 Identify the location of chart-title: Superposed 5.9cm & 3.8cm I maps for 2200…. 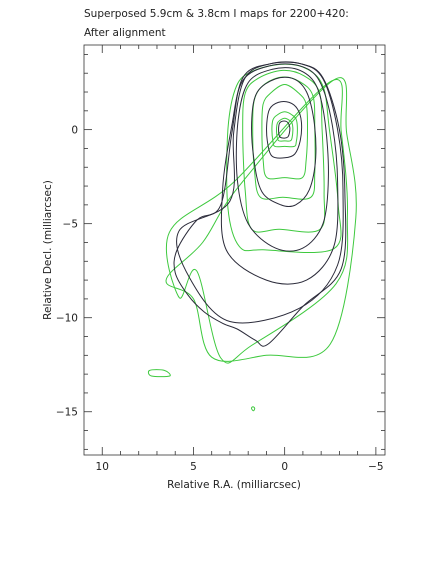
(216, 14).